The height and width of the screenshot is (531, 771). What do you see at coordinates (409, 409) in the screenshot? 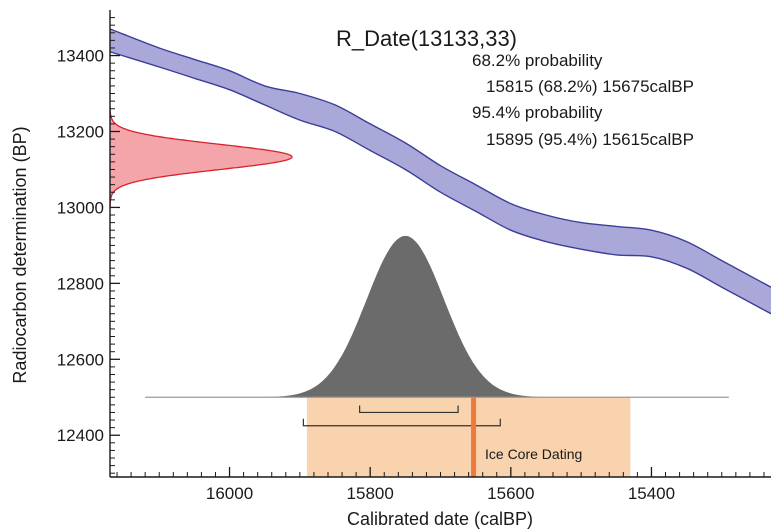
I see `range-68-bracket` at bounding box center [409, 409].